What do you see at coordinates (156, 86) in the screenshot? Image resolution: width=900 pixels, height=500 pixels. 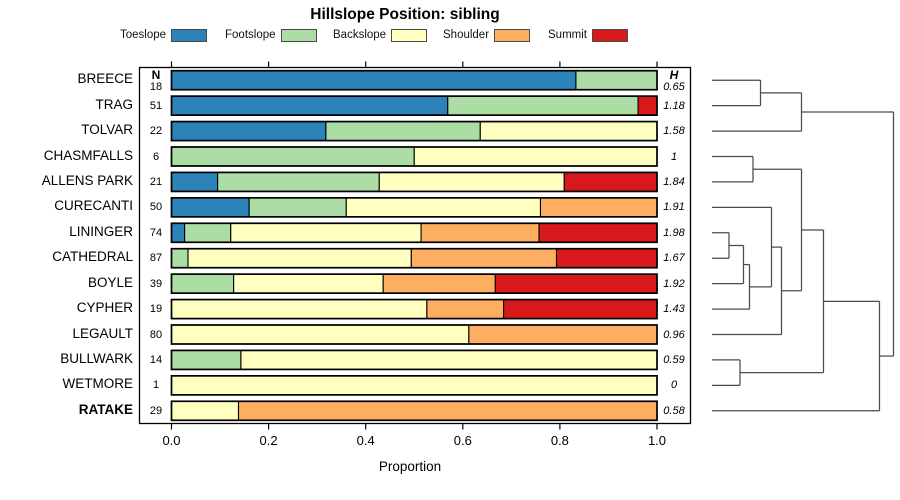 I see `n-value: 18` at bounding box center [156, 86].